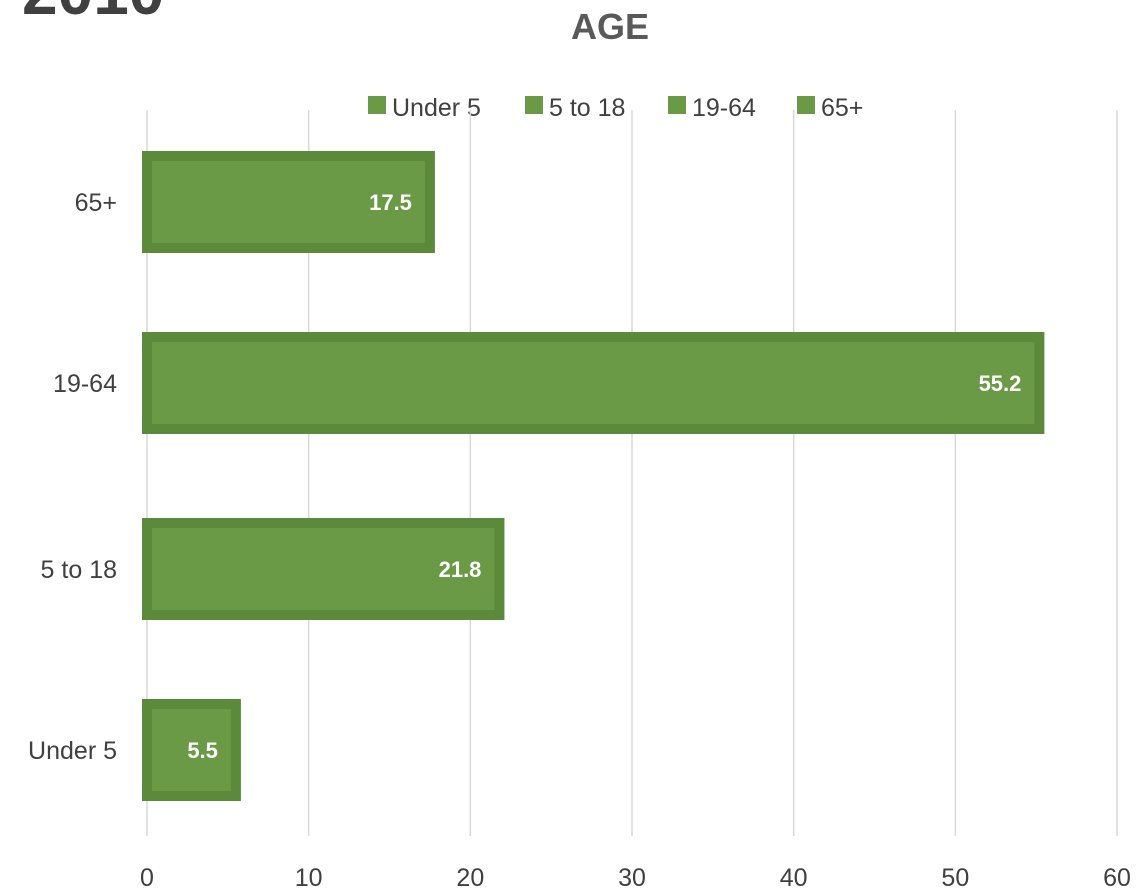 The height and width of the screenshot is (896, 1137). What do you see at coordinates (202, 750) in the screenshot?
I see `bar-data-label: 5.5` at bounding box center [202, 750].